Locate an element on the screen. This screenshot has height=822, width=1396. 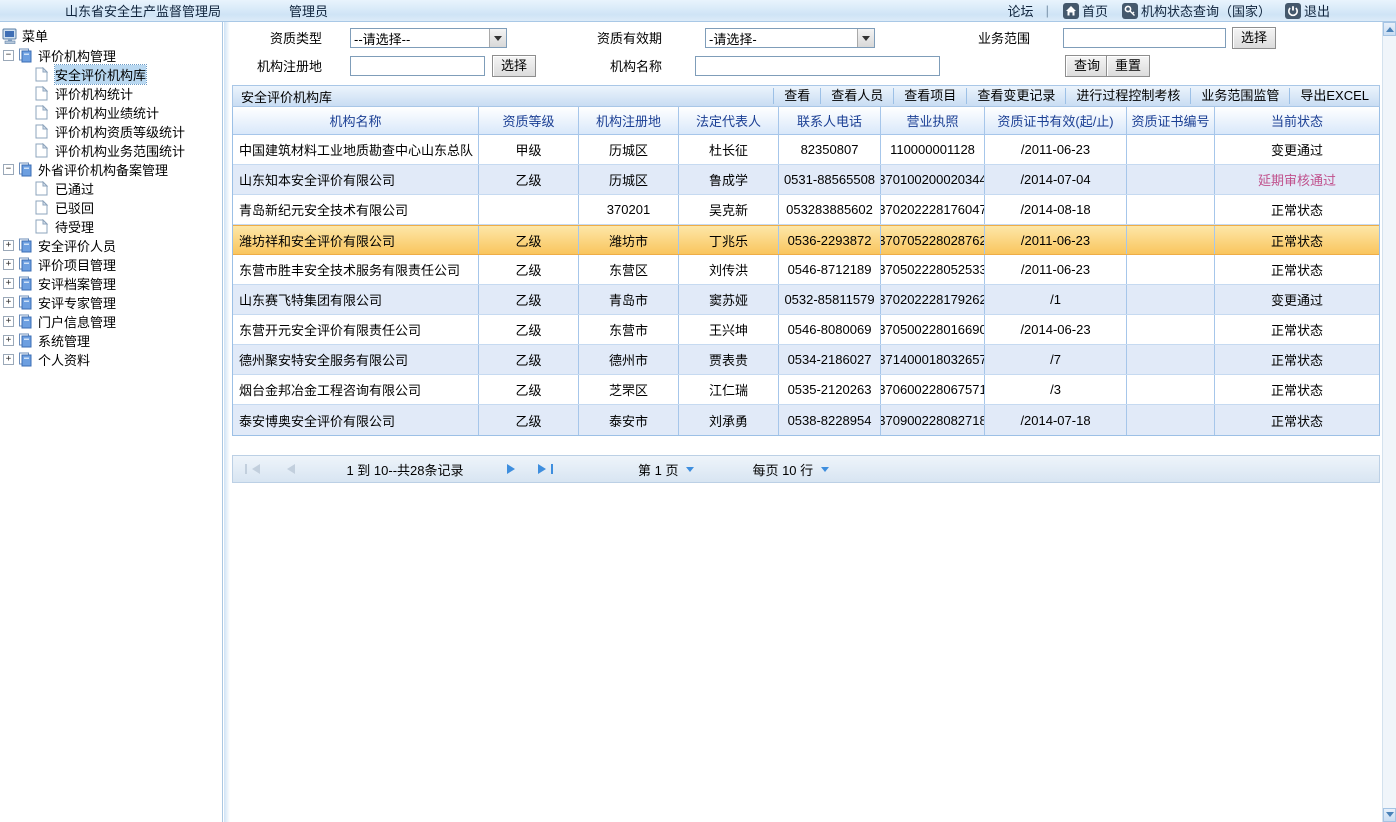
sidebar-item-scope-stats: 评价机构业务范围统计 is located at coordinates (111, 150).